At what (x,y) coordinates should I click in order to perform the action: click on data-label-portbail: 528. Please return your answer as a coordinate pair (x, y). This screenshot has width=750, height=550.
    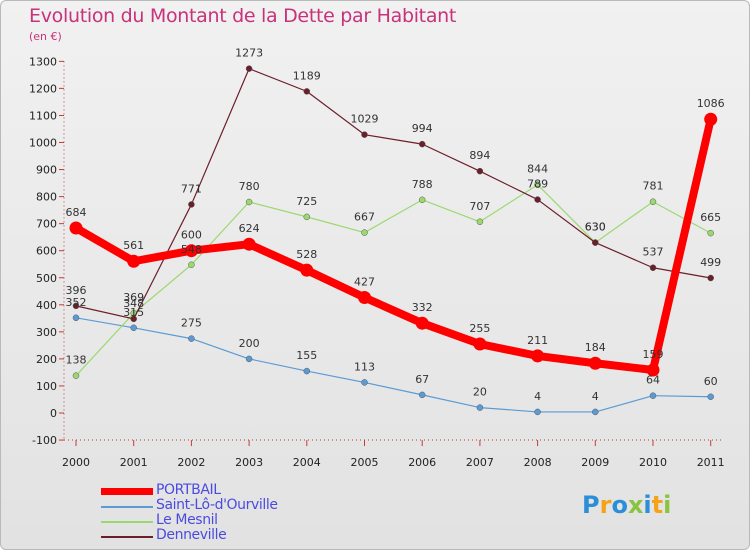
    Looking at the image, I should click on (306, 254).